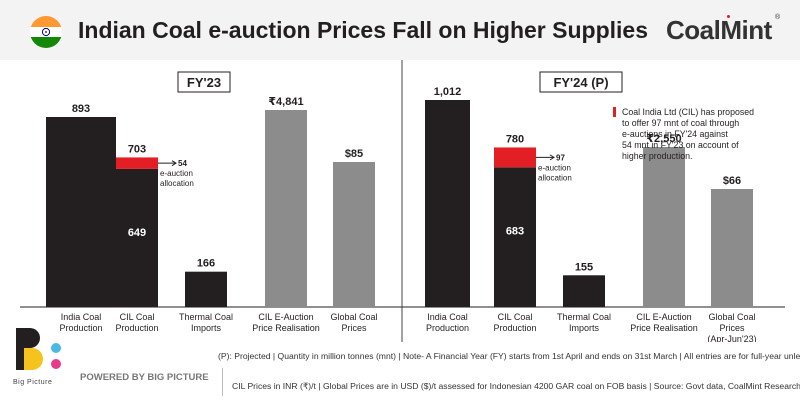 Image resolution: width=800 pixels, height=400 pixels. Describe the element at coordinates (732, 181) in the screenshot. I see `bar-value-label: $66` at that location.